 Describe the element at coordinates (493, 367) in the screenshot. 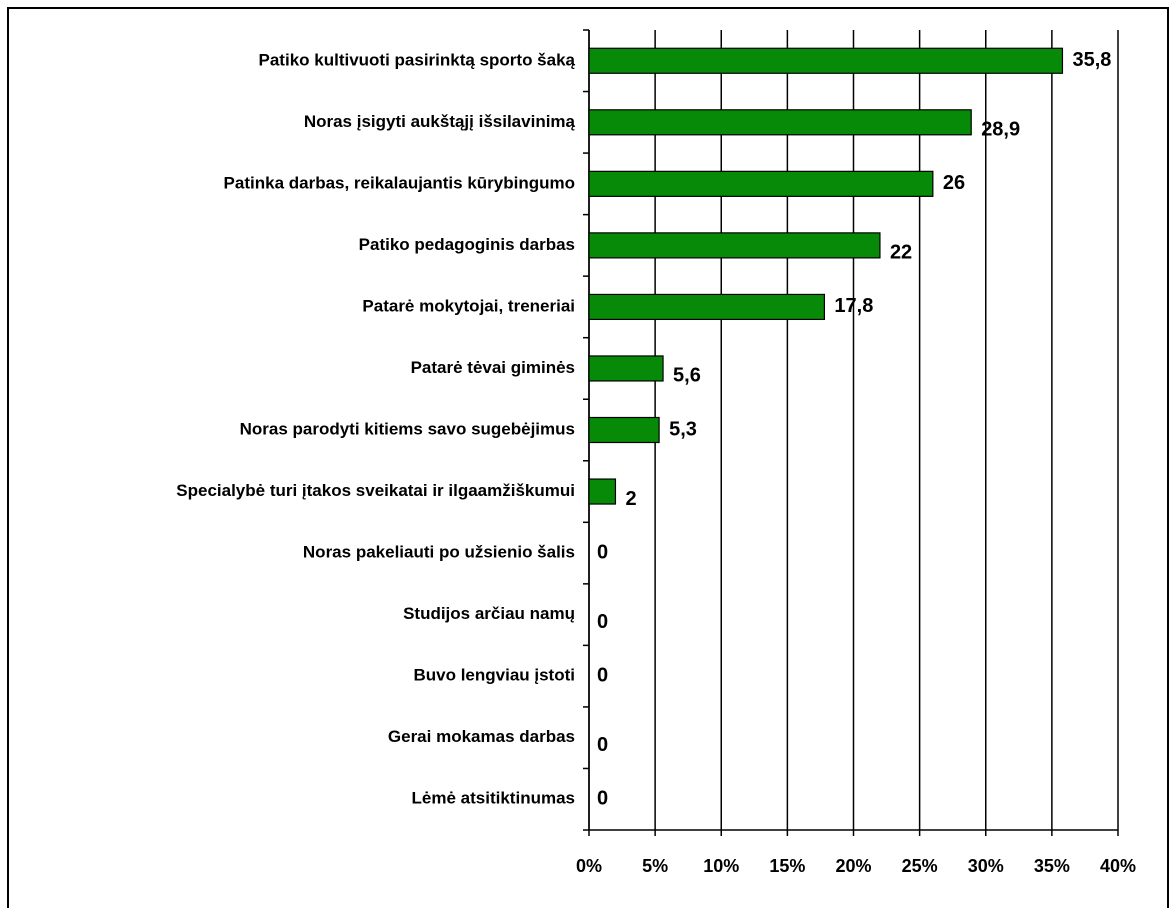

I see `category-label: Patarė tėvai giminės` at that location.